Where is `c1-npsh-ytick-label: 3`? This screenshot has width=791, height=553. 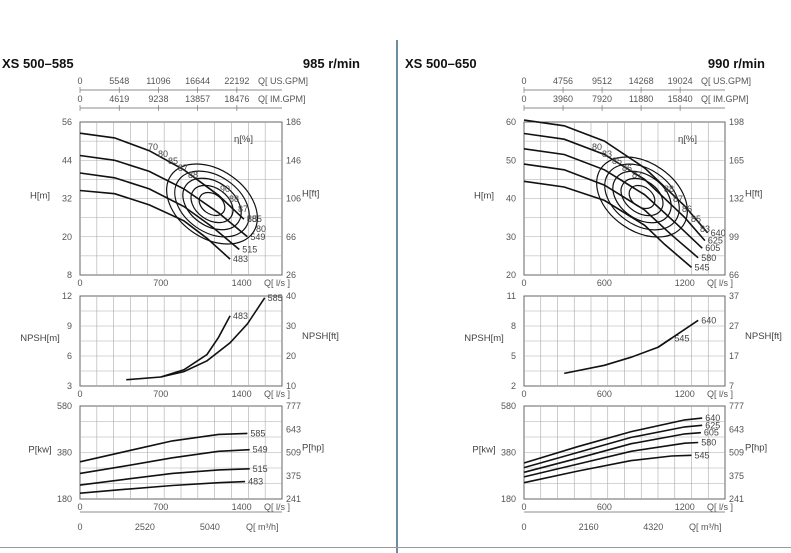 c1-npsh-ytick-label: 3 is located at coordinates (69, 386).